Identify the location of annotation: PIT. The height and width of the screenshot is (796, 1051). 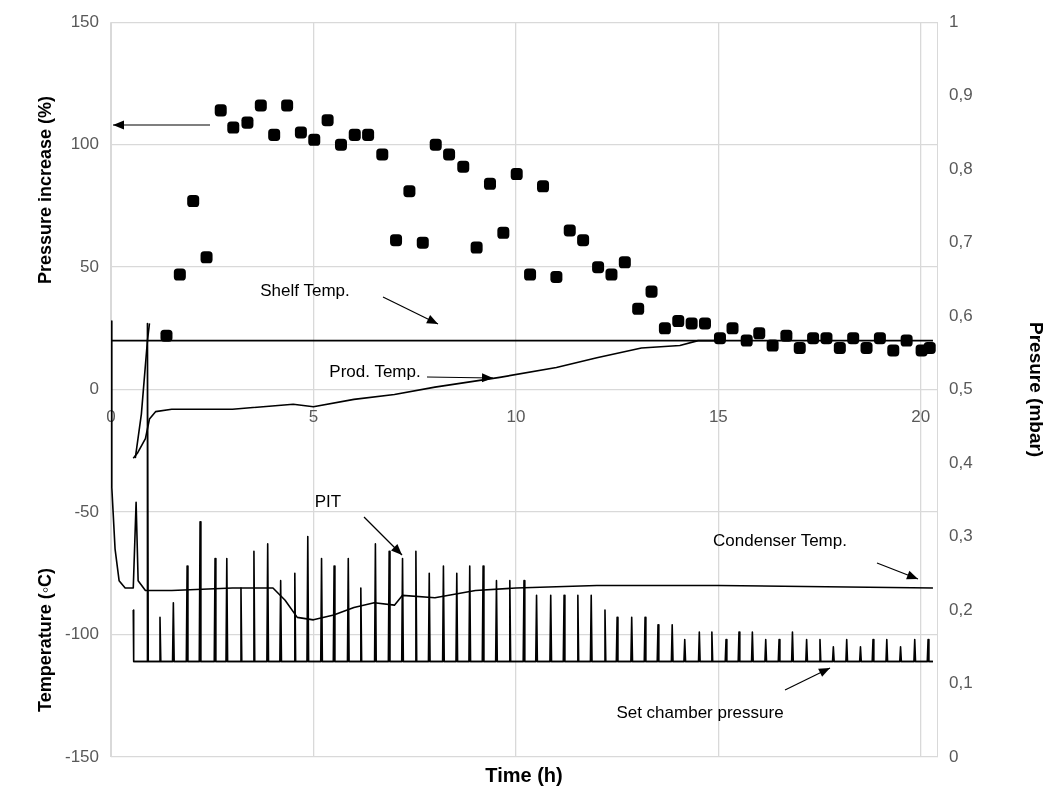
(328, 501).